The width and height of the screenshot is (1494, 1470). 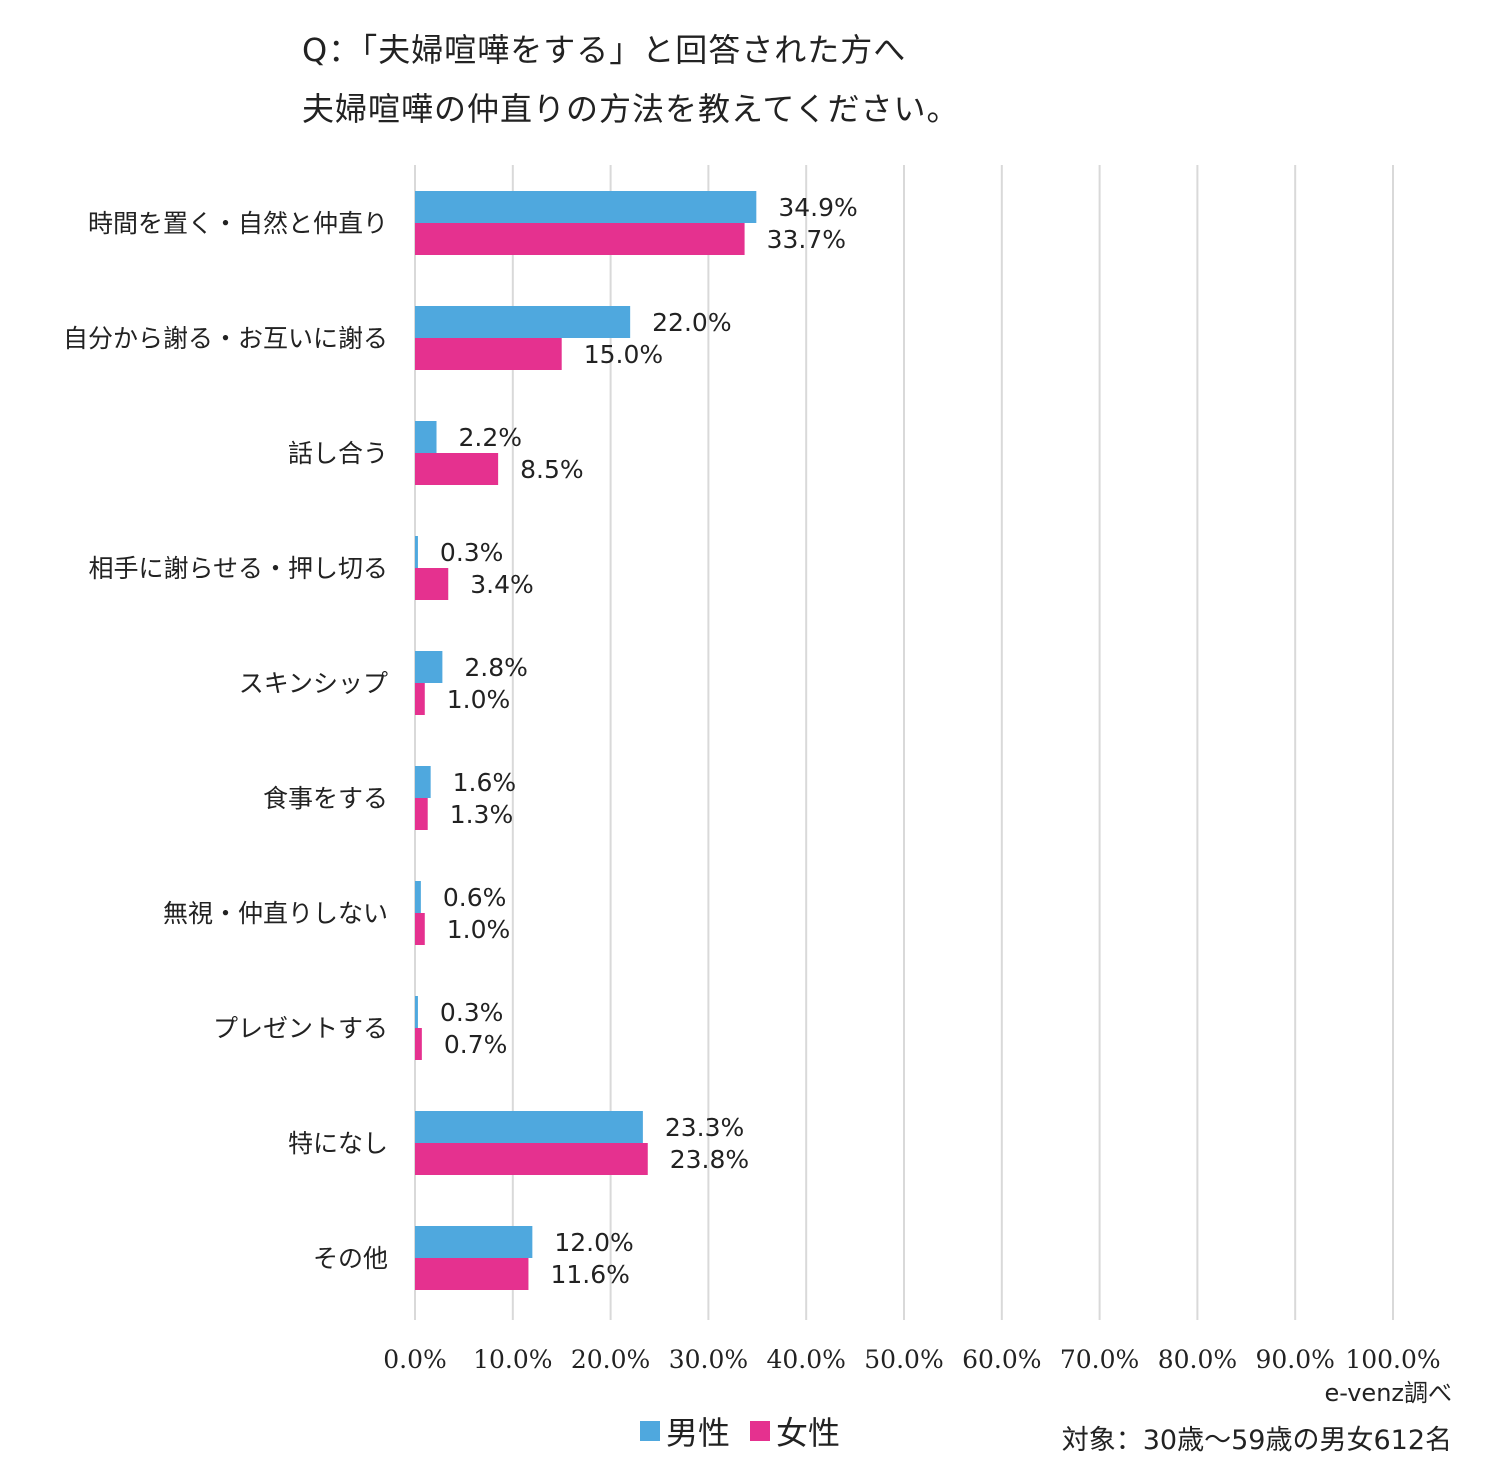 I want to click on data-label-female: 23.8%, so click(x=709, y=1159).